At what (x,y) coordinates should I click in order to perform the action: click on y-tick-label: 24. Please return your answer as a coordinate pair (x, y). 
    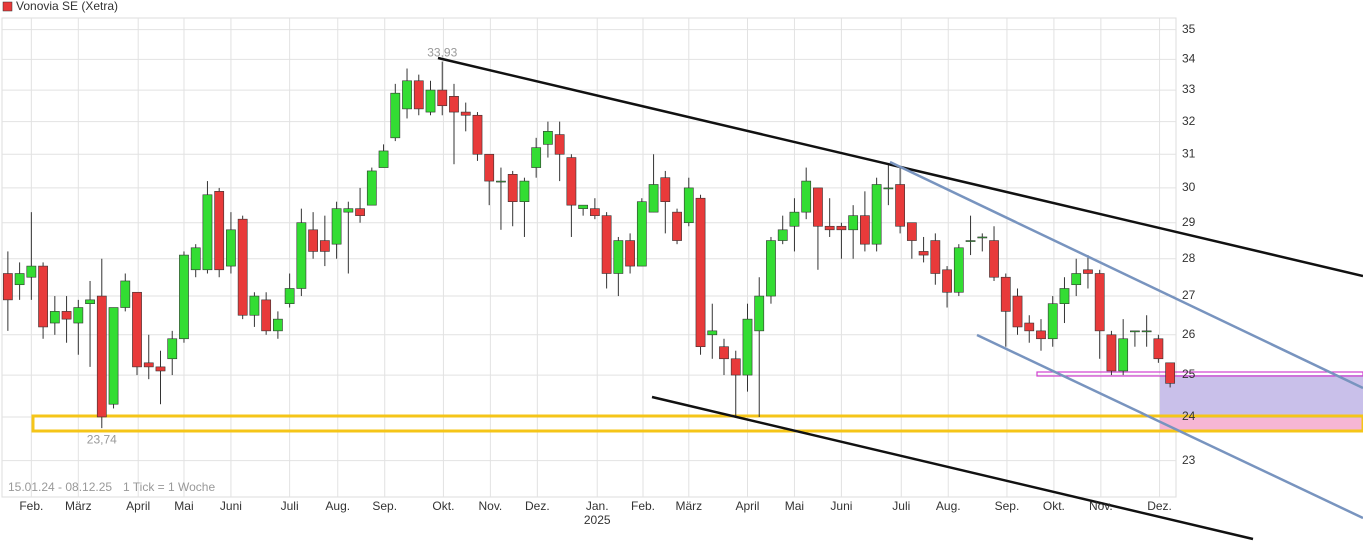
    Looking at the image, I should click on (1189, 416).